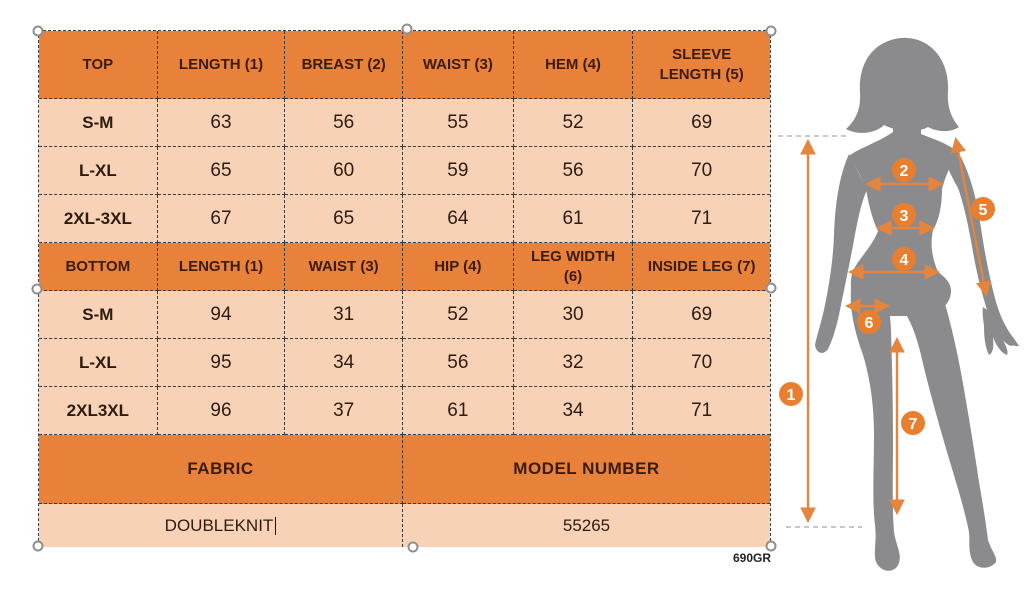 The height and width of the screenshot is (596, 1024). What do you see at coordinates (887, 296) in the screenshot?
I see `measurement-badges: 1 2 3 4 5 6 7` at bounding box center [887, 296].